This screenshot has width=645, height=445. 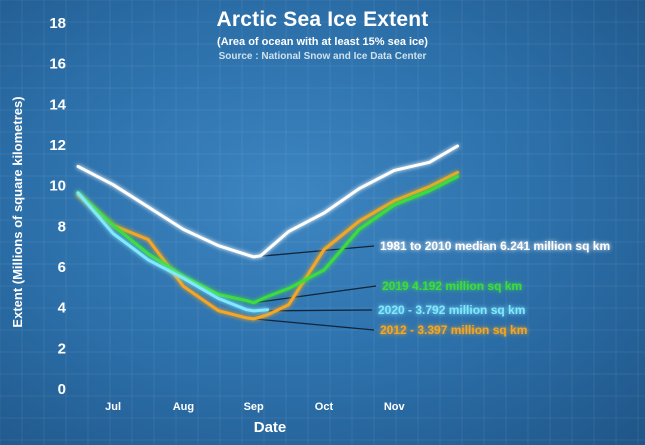 What do you see at coordinates (57, 104) in the screenshot?
I see `y-tick-label: 14` at bounding box center [57, 104].